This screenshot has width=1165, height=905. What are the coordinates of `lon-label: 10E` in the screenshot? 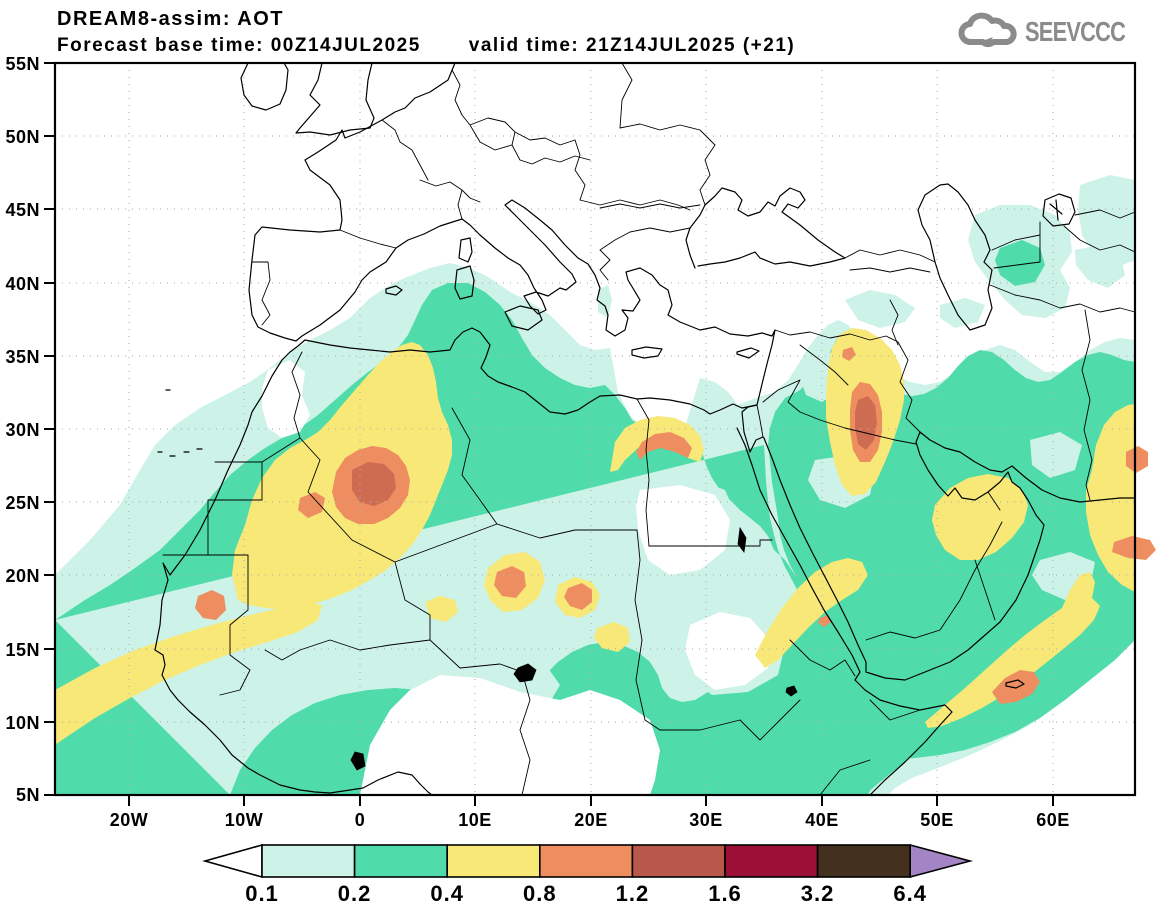 It's located at (475, 820).